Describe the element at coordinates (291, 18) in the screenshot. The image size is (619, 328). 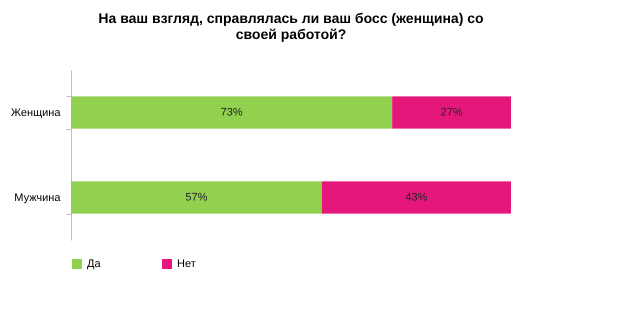
I see `text: На ваш взгляд, справлялась ли ваш босс (женщина) со` at that location.